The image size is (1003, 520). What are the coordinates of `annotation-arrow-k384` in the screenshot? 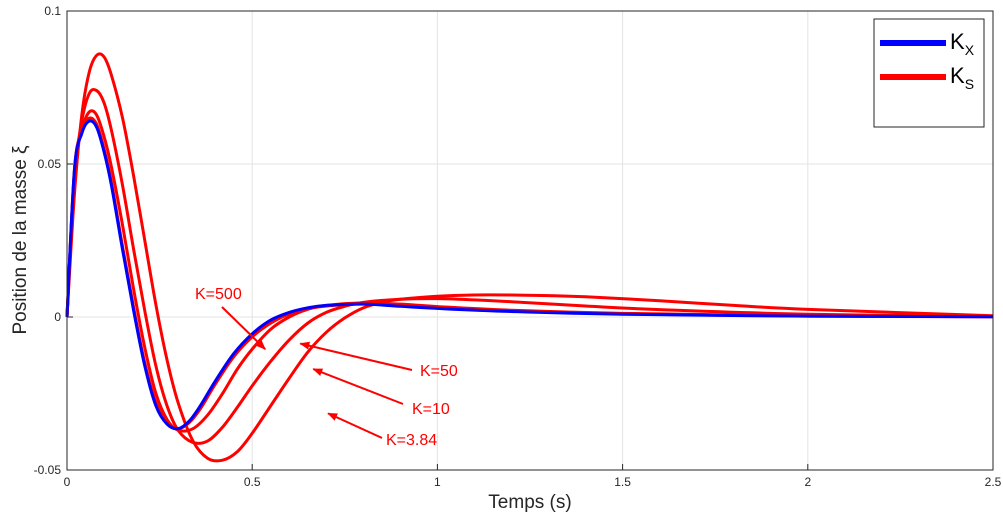 It's located at (355, 425).